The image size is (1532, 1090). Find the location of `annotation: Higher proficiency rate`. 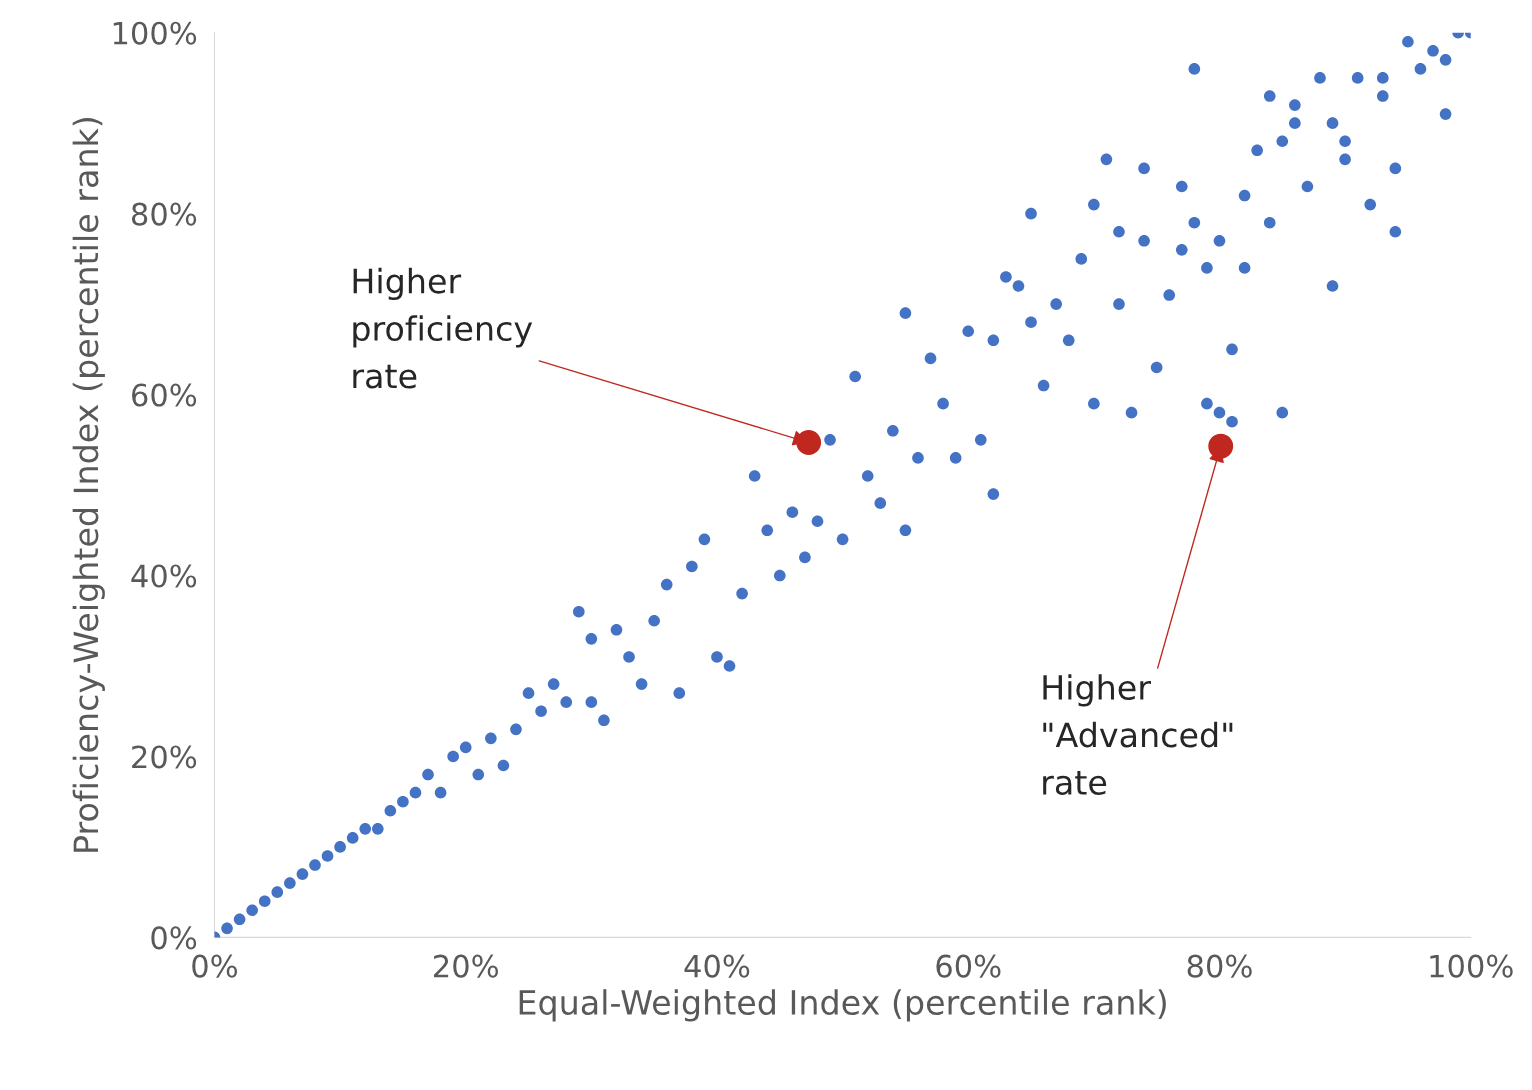

annotation: Higher proficiency rate is located at coordinates (443, 328).